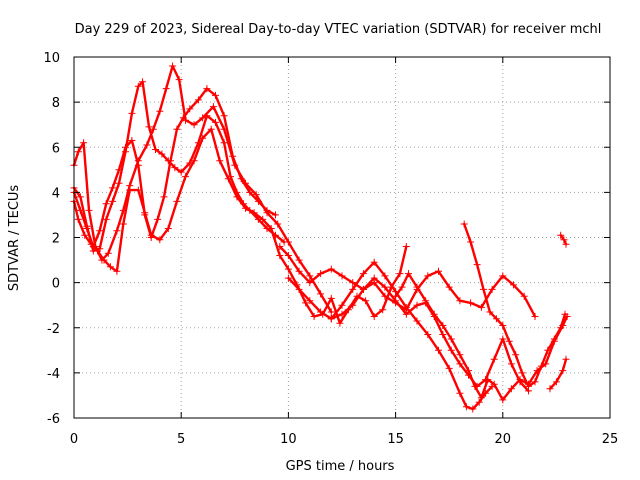  What do you see at coordinates (56, 148) in the screenshot?
I see `y-tick-label: 6` at bounding box center [56, 148].